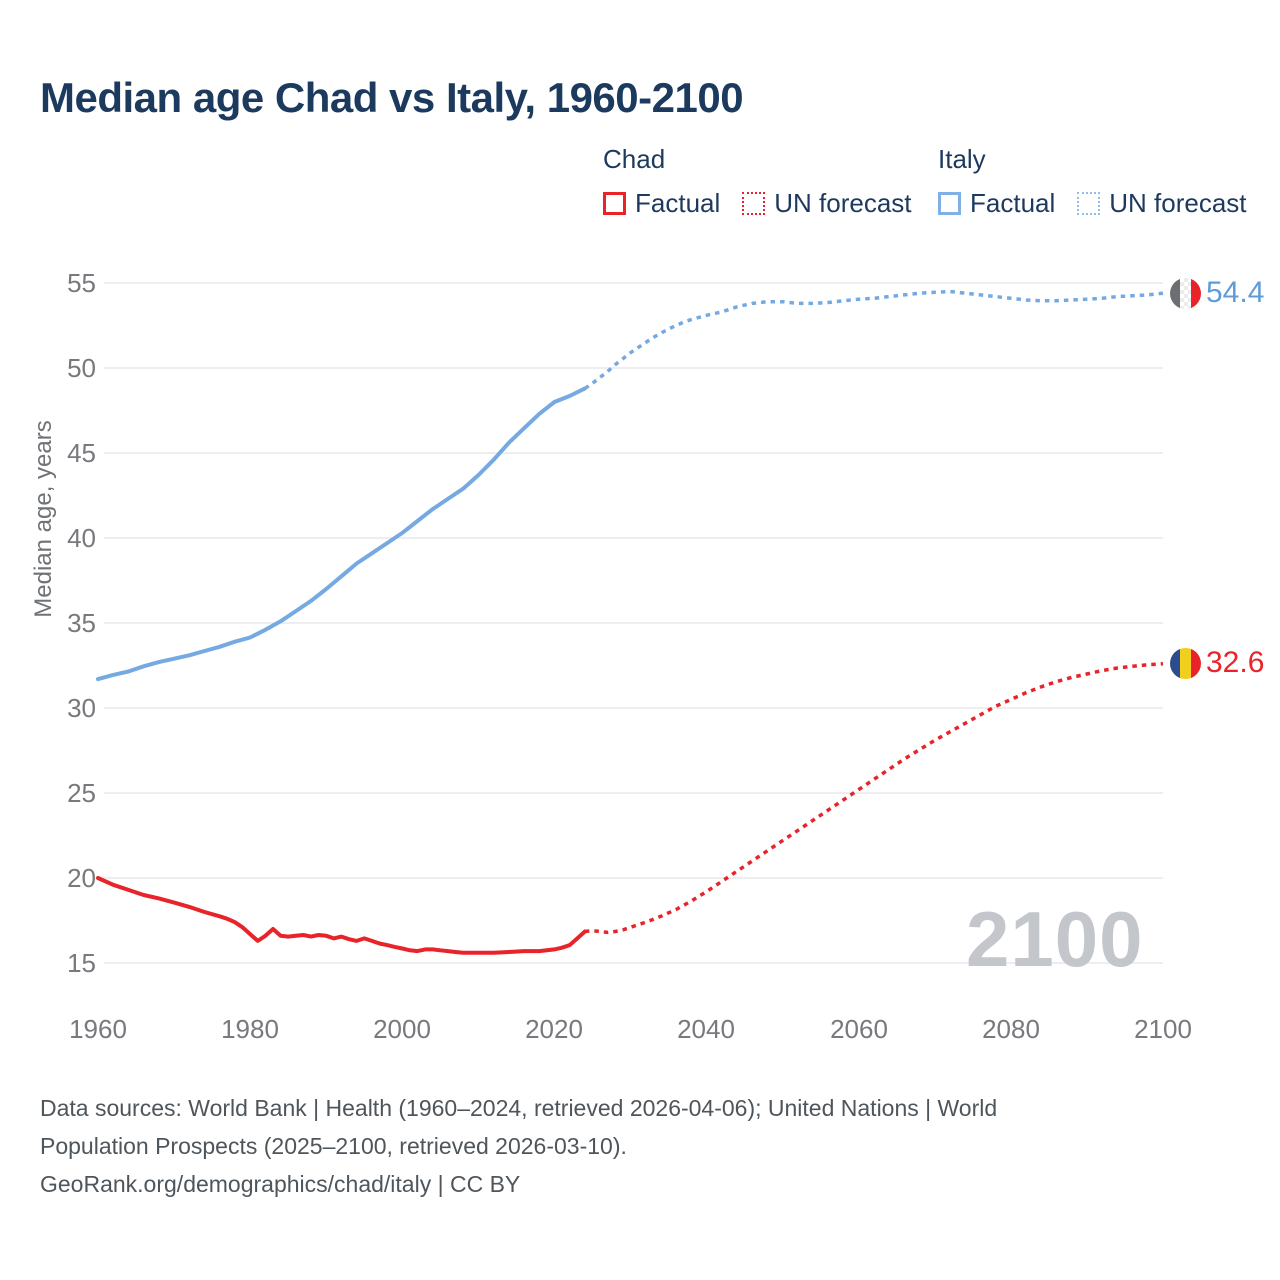 The width and height of the screenshot is (1280, 1280). I want to click on chad-flag-right-stripe, so click(1195, 663).